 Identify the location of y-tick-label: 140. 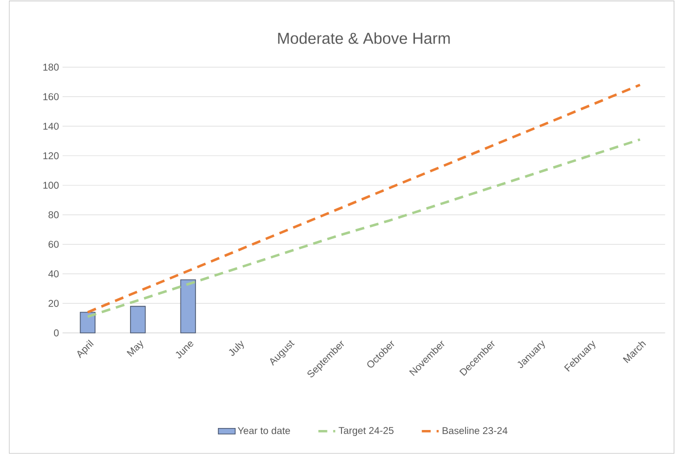
(51, 126).